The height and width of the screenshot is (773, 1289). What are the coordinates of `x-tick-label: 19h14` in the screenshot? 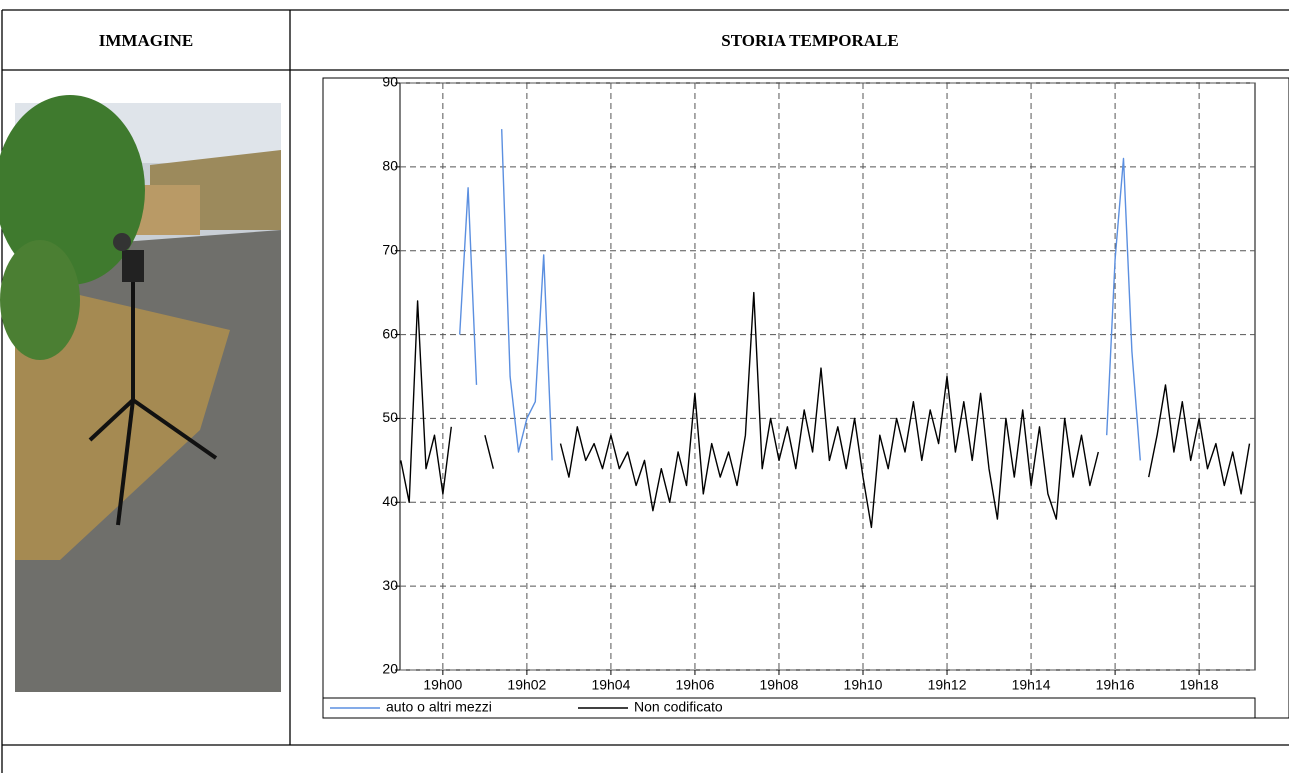 It's located at (1031, 685).